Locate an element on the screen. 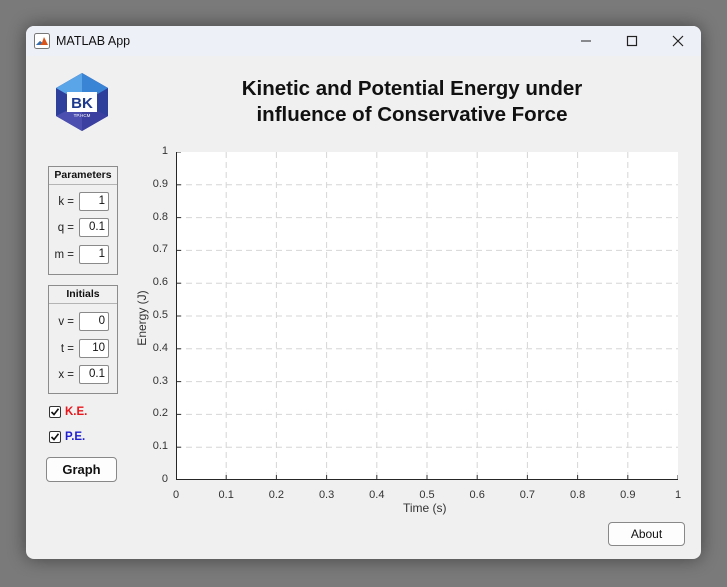 The width and height of the screenshot is (727, 587). y-tick-label: 0.5 is located at coordinates (160, 315).